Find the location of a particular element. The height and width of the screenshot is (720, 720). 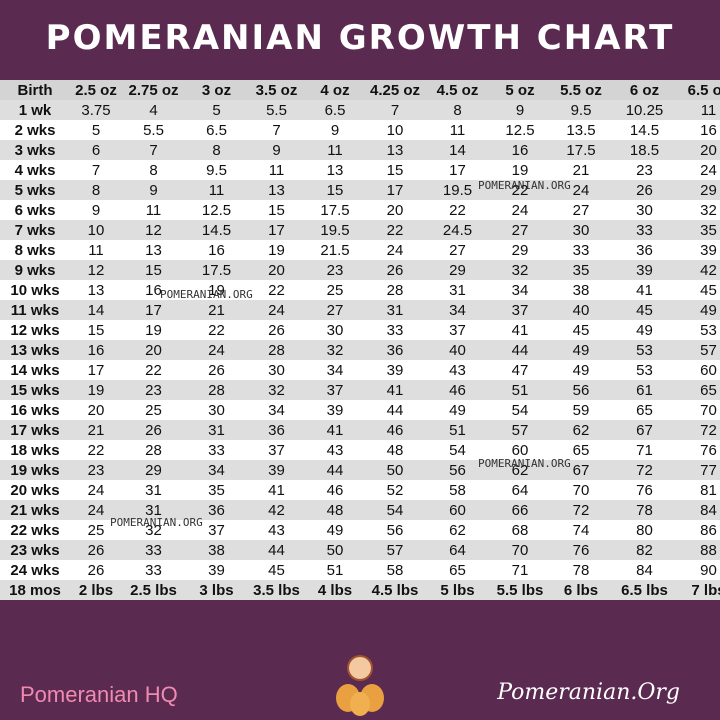

table-cell: 47 is located at coordinates (520, 370).